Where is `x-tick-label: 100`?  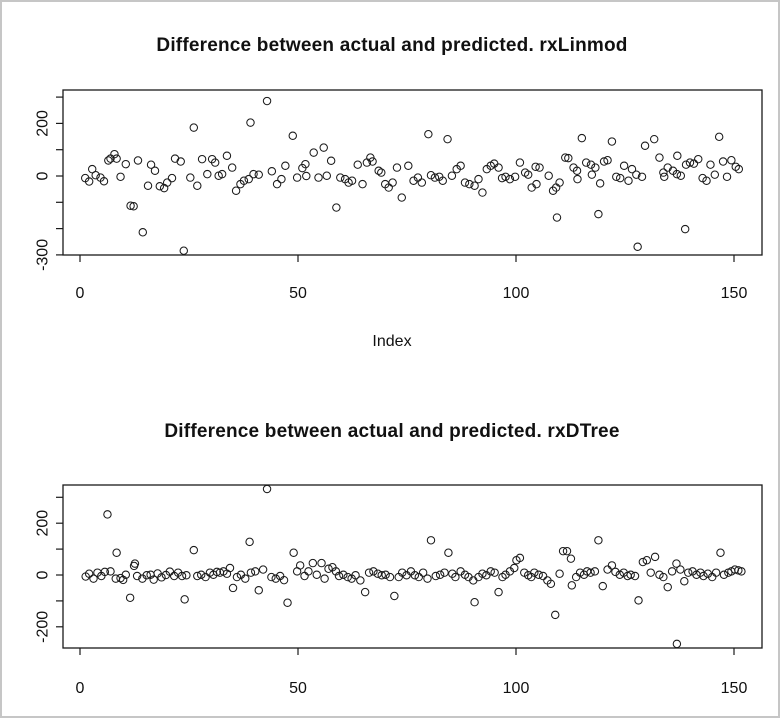
x-tick-label: 100 is located at coordinates (516, 688).